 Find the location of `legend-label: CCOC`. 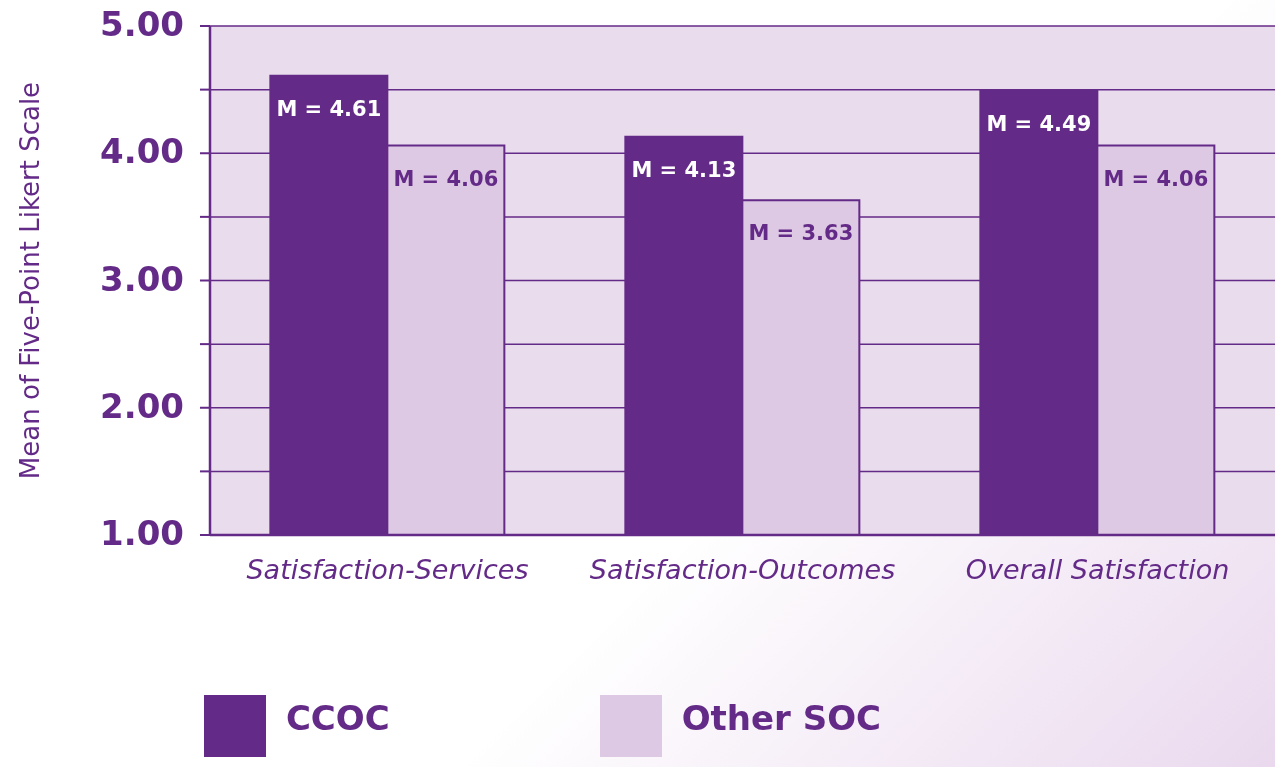

legend-label: CCOC is located at coordinates (337, 717).